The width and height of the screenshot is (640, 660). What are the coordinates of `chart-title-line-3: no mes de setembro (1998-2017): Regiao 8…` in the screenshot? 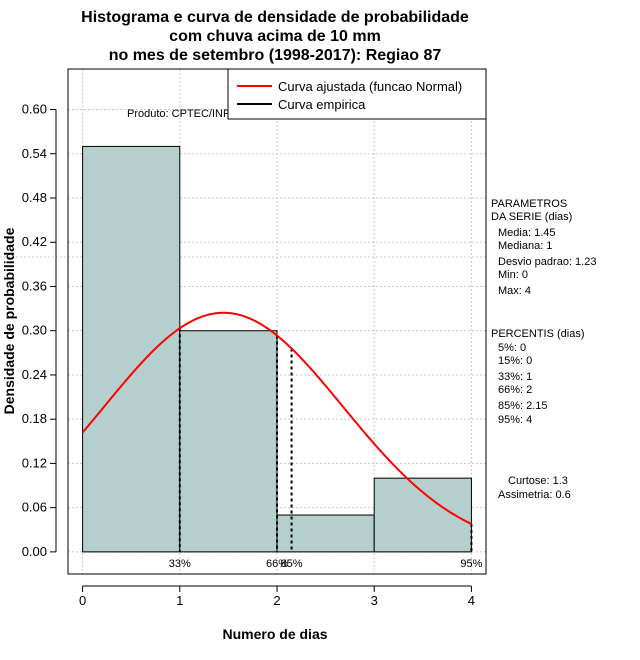 It's located at (275, 55).